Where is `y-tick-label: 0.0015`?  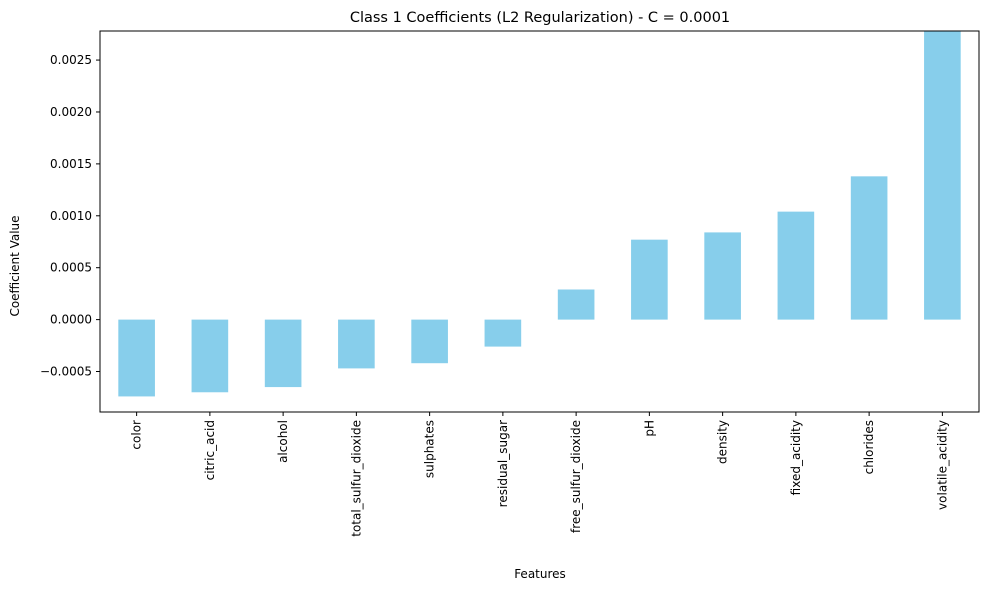 y-tick-label: 0.0015 is located at coordinates (71, 164).